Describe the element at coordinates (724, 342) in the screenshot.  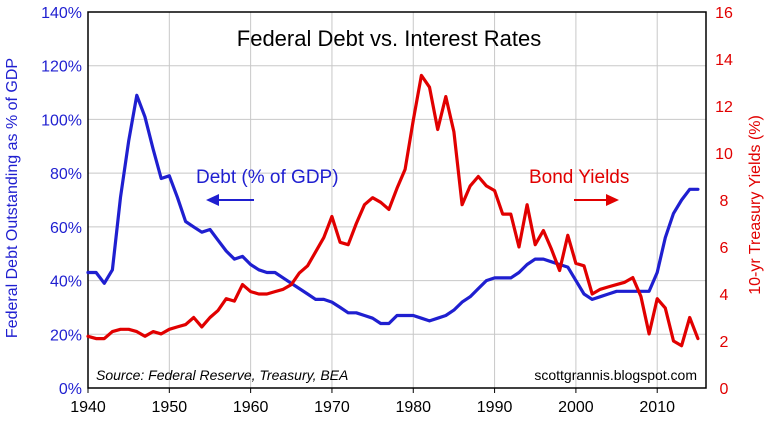
I see `y-right-tick-label: 2` at that location.